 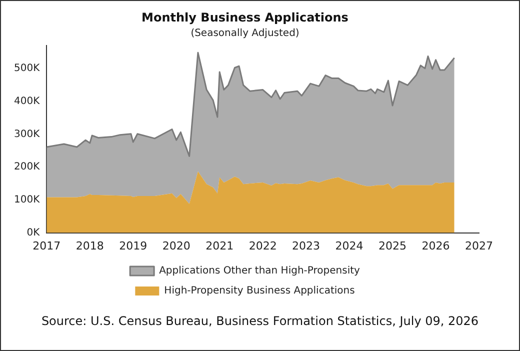 I want to click on y-tick-label: 500K, so click(x=27, y=68).